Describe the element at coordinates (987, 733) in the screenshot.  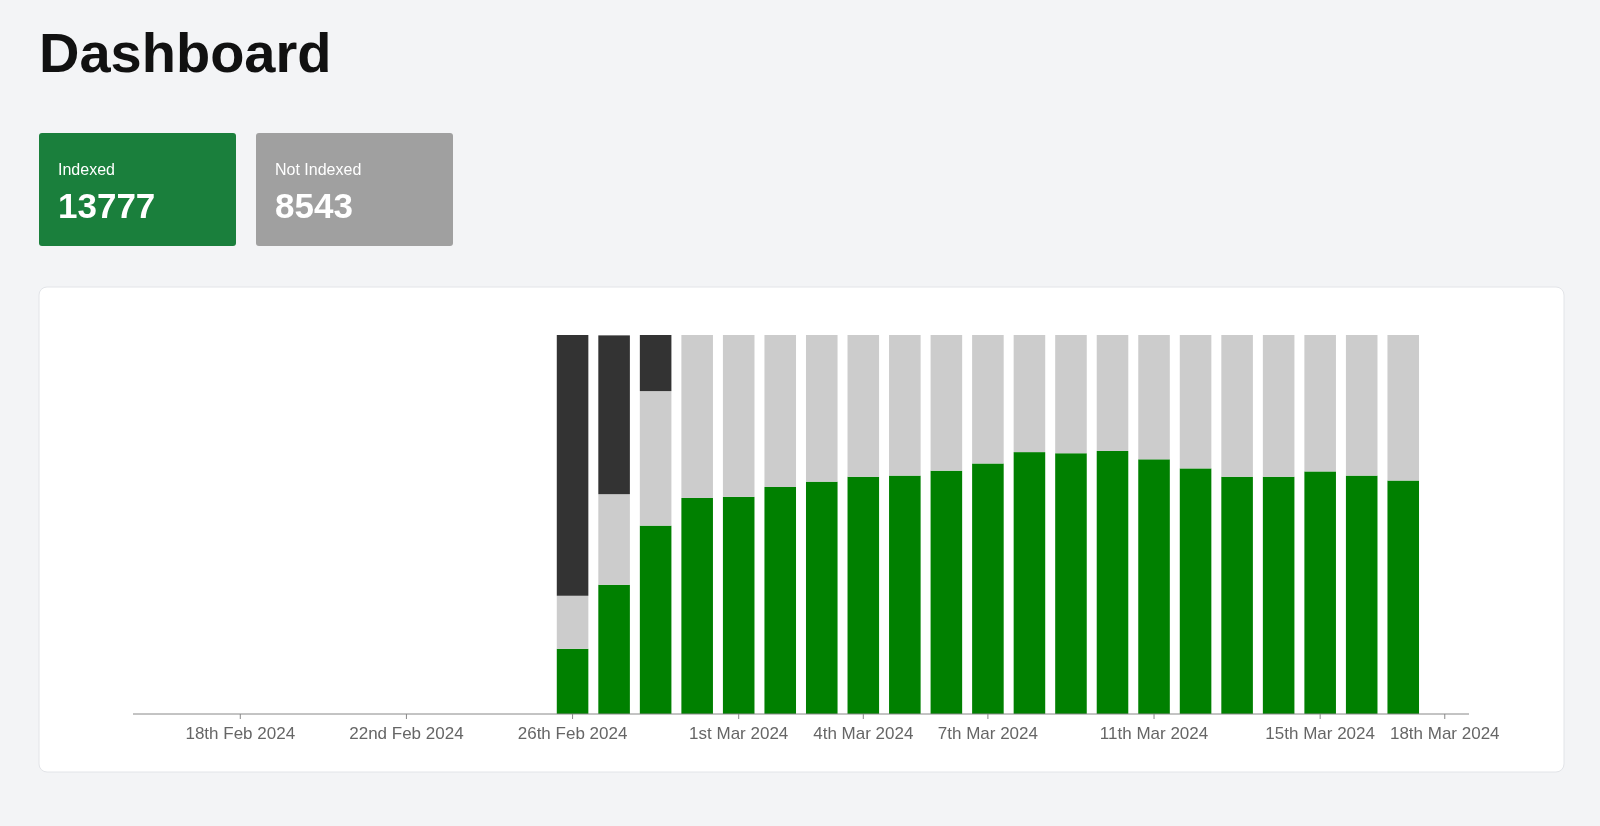
I see `x-tick-label: 7th Mar 2024` at that location.